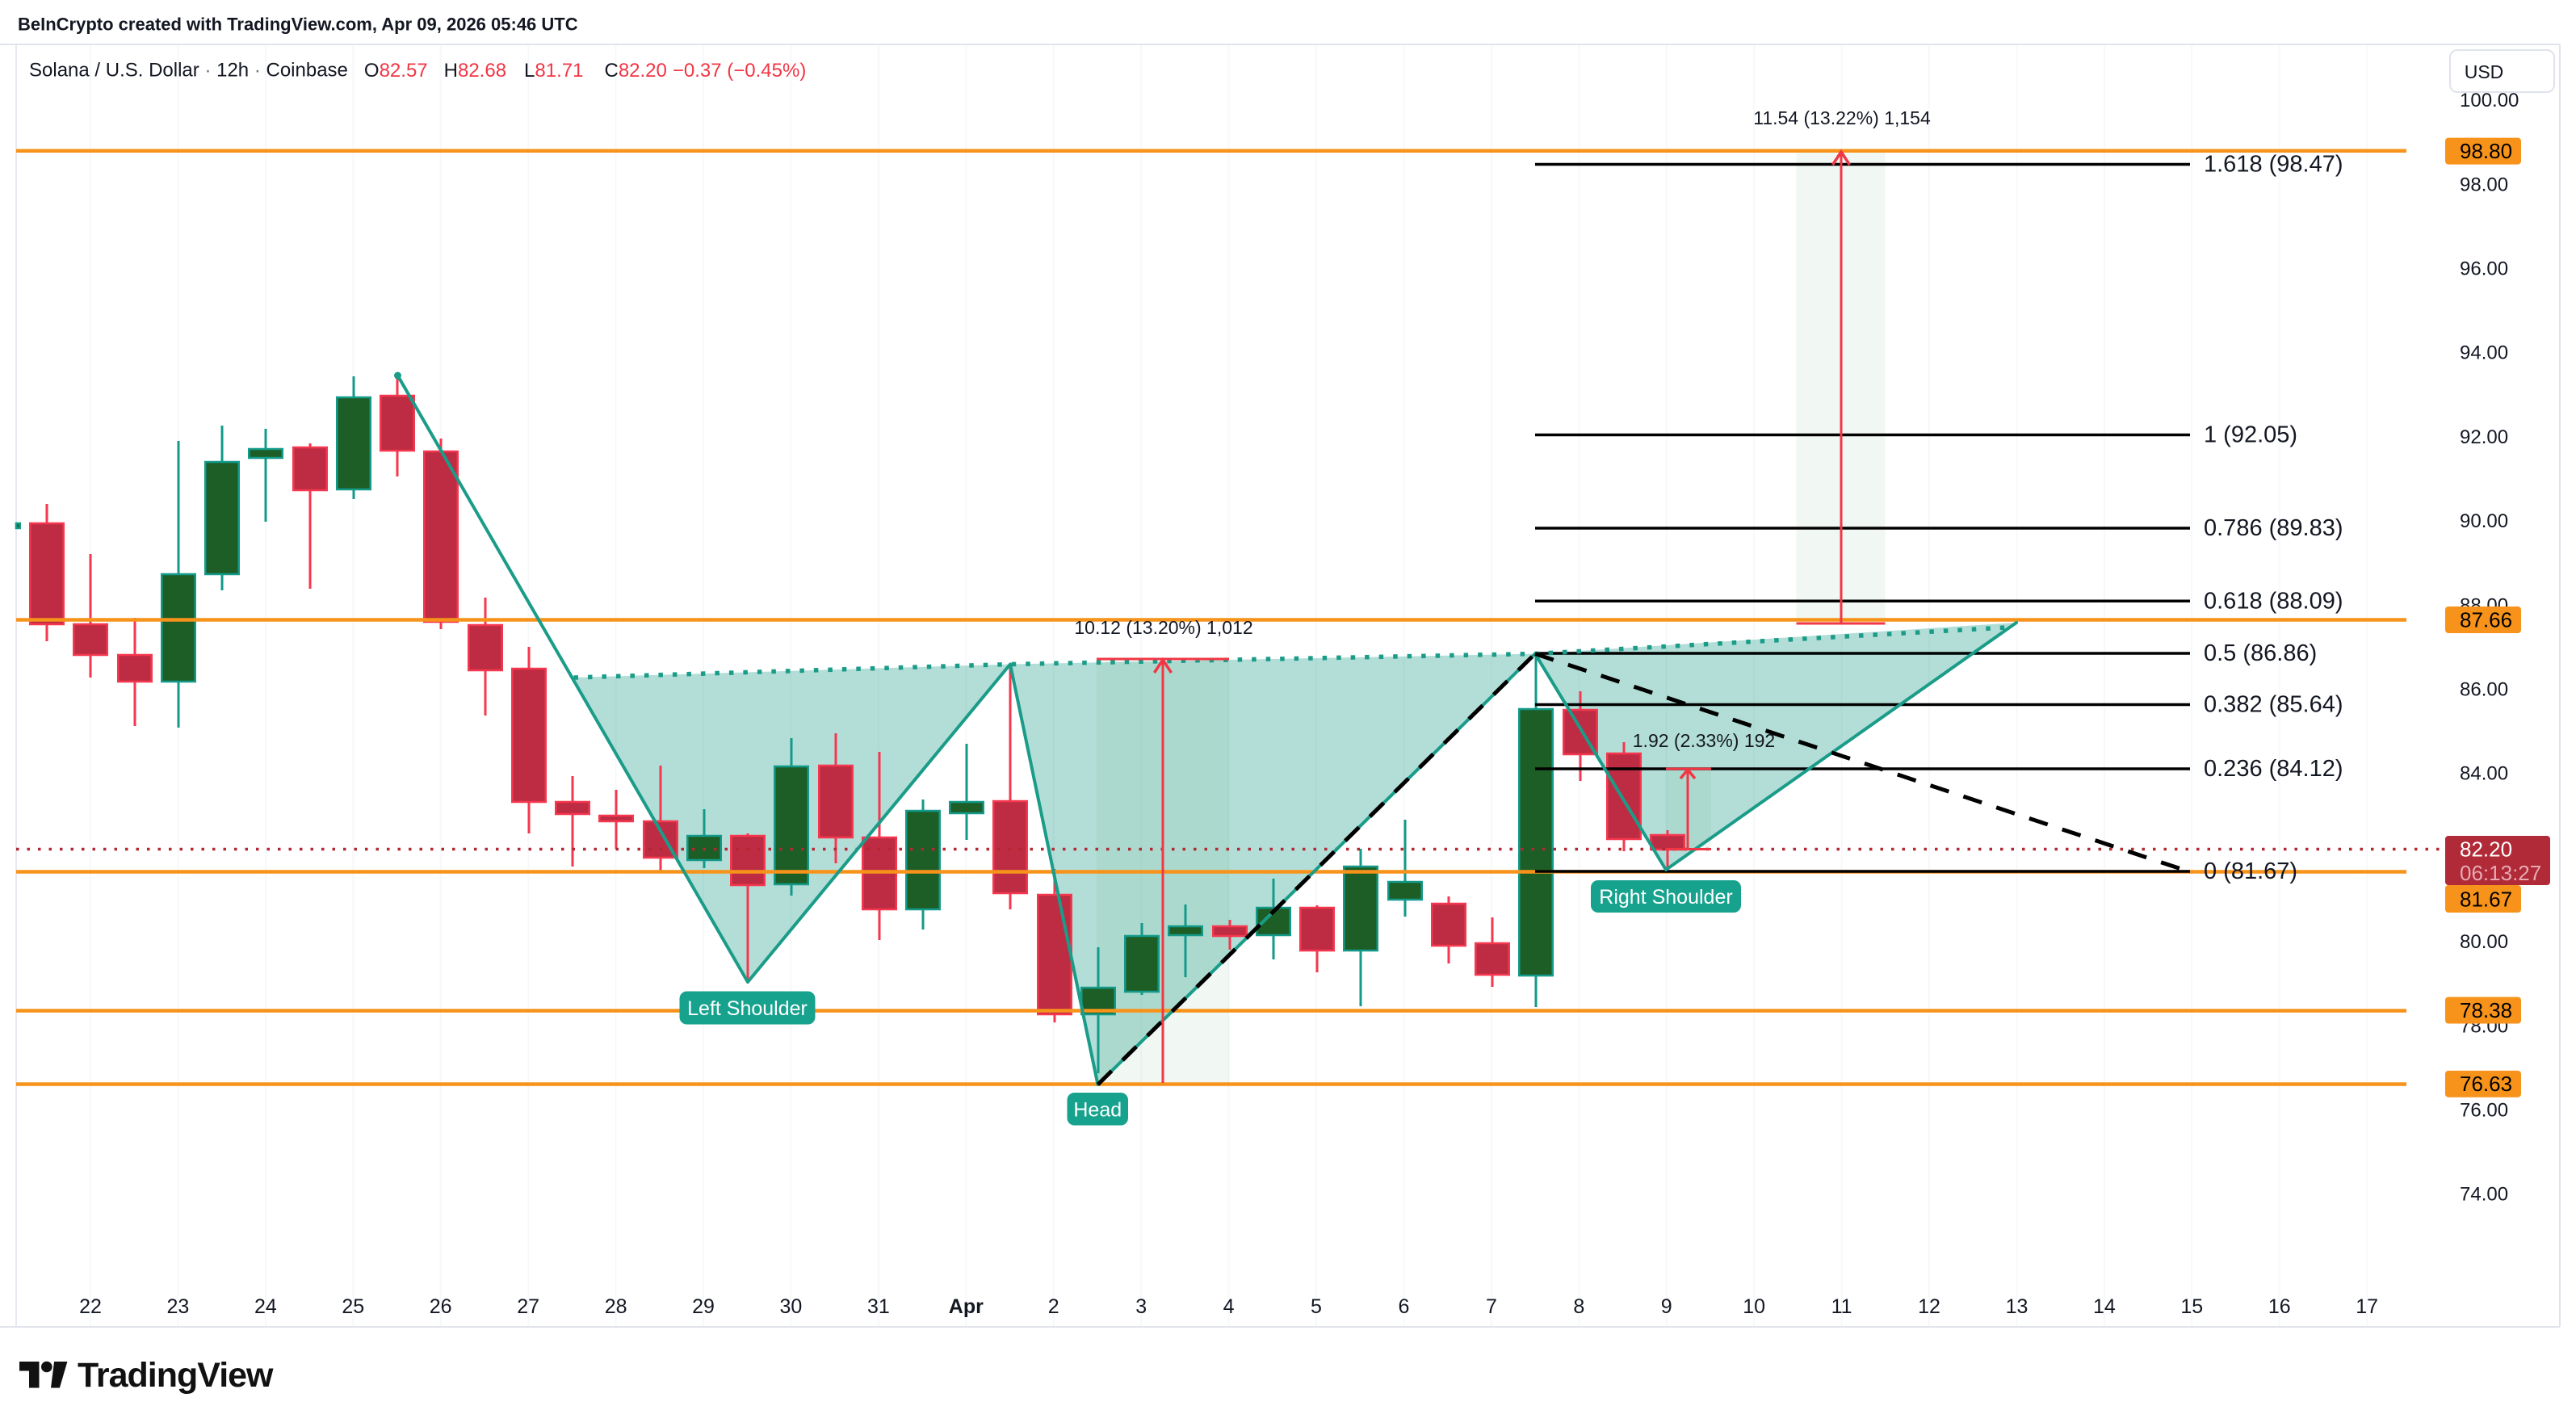 The height and width of the screenshot is (1427, 2576). What do you see at coordinates (2500, 873) in the screenshot?
I see `svg-text: 06:13:27` at bounding box center [2500, 873].